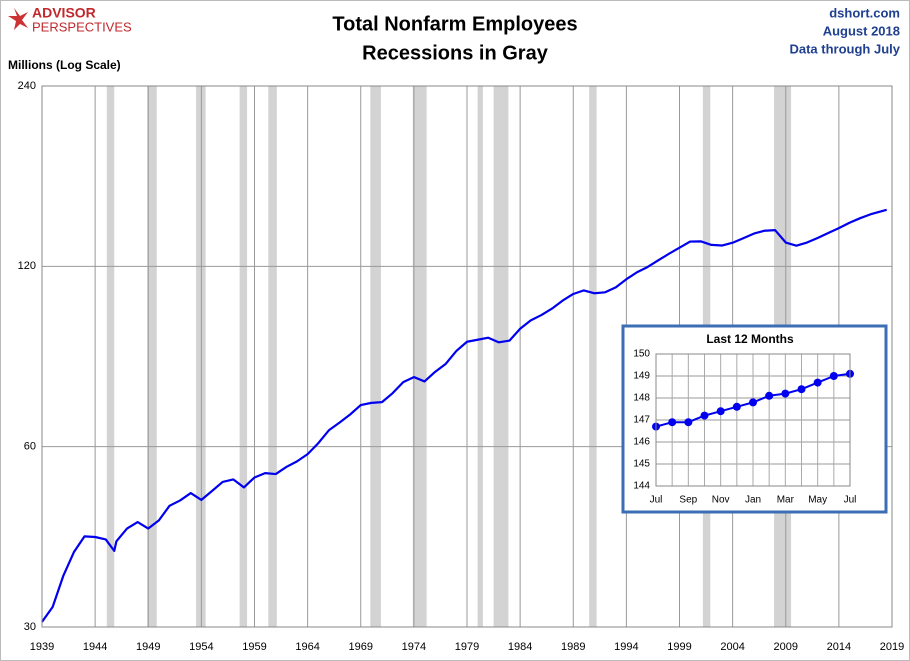 This screenshot has width=910, height=661. Describe the element at coordinates (64, 13) in the screenshot. I see `logo-text: ADVISOR` at that location.